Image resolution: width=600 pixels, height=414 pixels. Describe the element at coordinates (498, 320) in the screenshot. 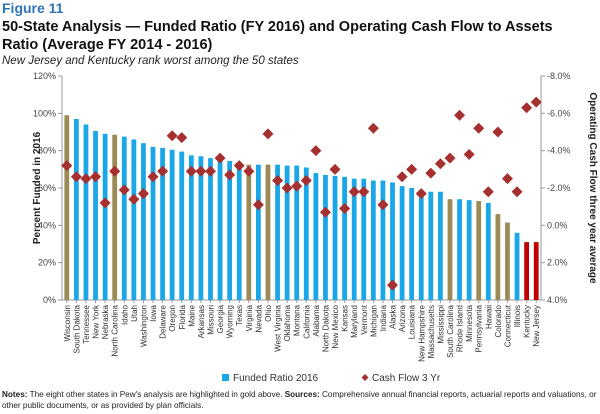

I see `x-tick-label: Colorado` at that location.